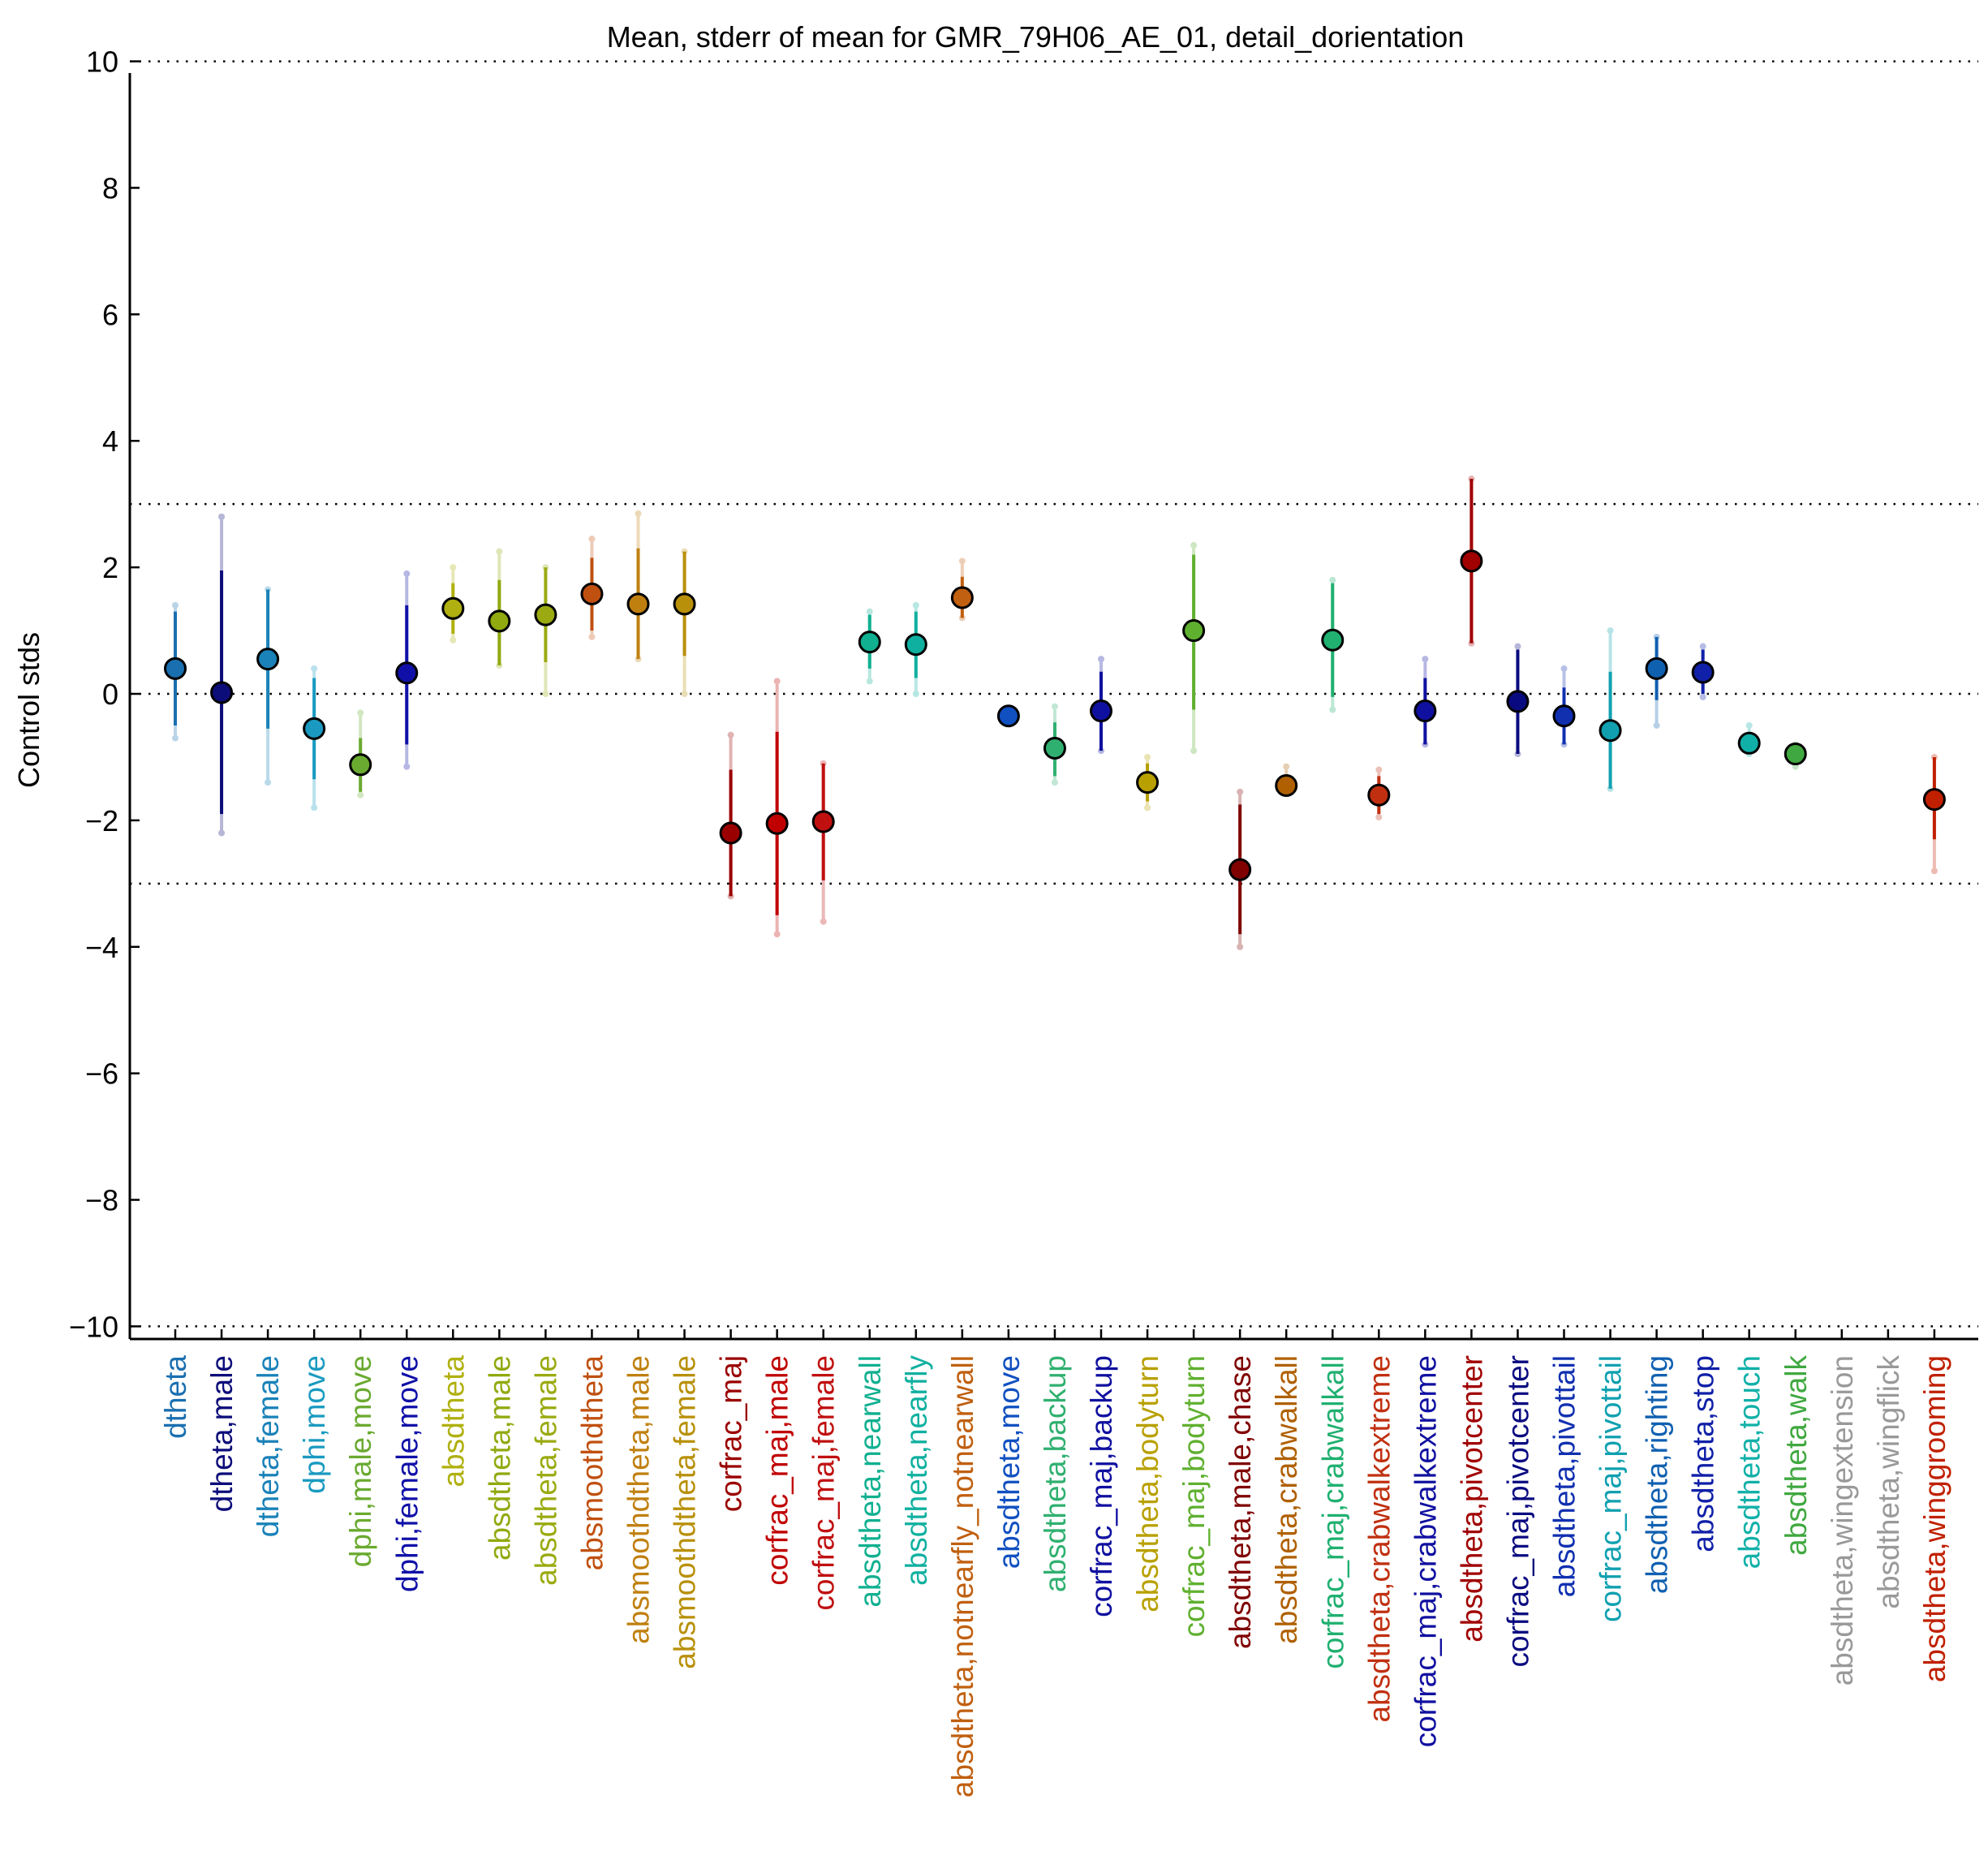 This screenshot has height=1860, width=1988. I want to click on x-tick-label: absmoothdtheta,male, so click(639, 1499).